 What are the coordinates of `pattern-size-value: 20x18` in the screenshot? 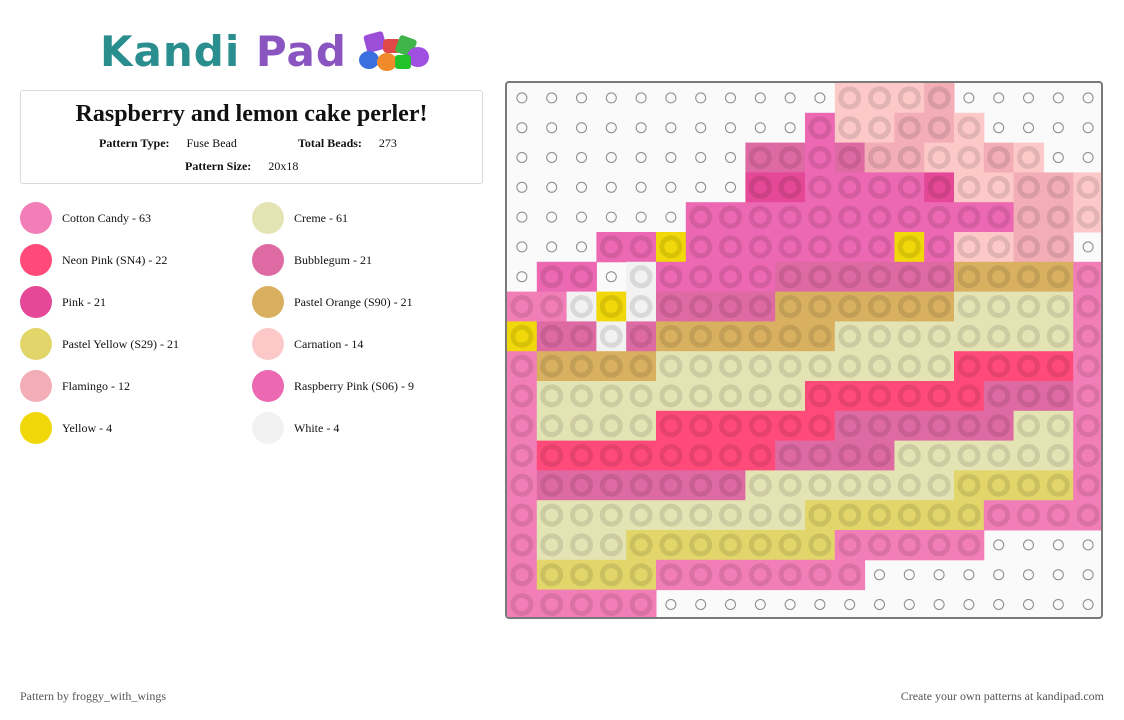 It's located at (283, 166).